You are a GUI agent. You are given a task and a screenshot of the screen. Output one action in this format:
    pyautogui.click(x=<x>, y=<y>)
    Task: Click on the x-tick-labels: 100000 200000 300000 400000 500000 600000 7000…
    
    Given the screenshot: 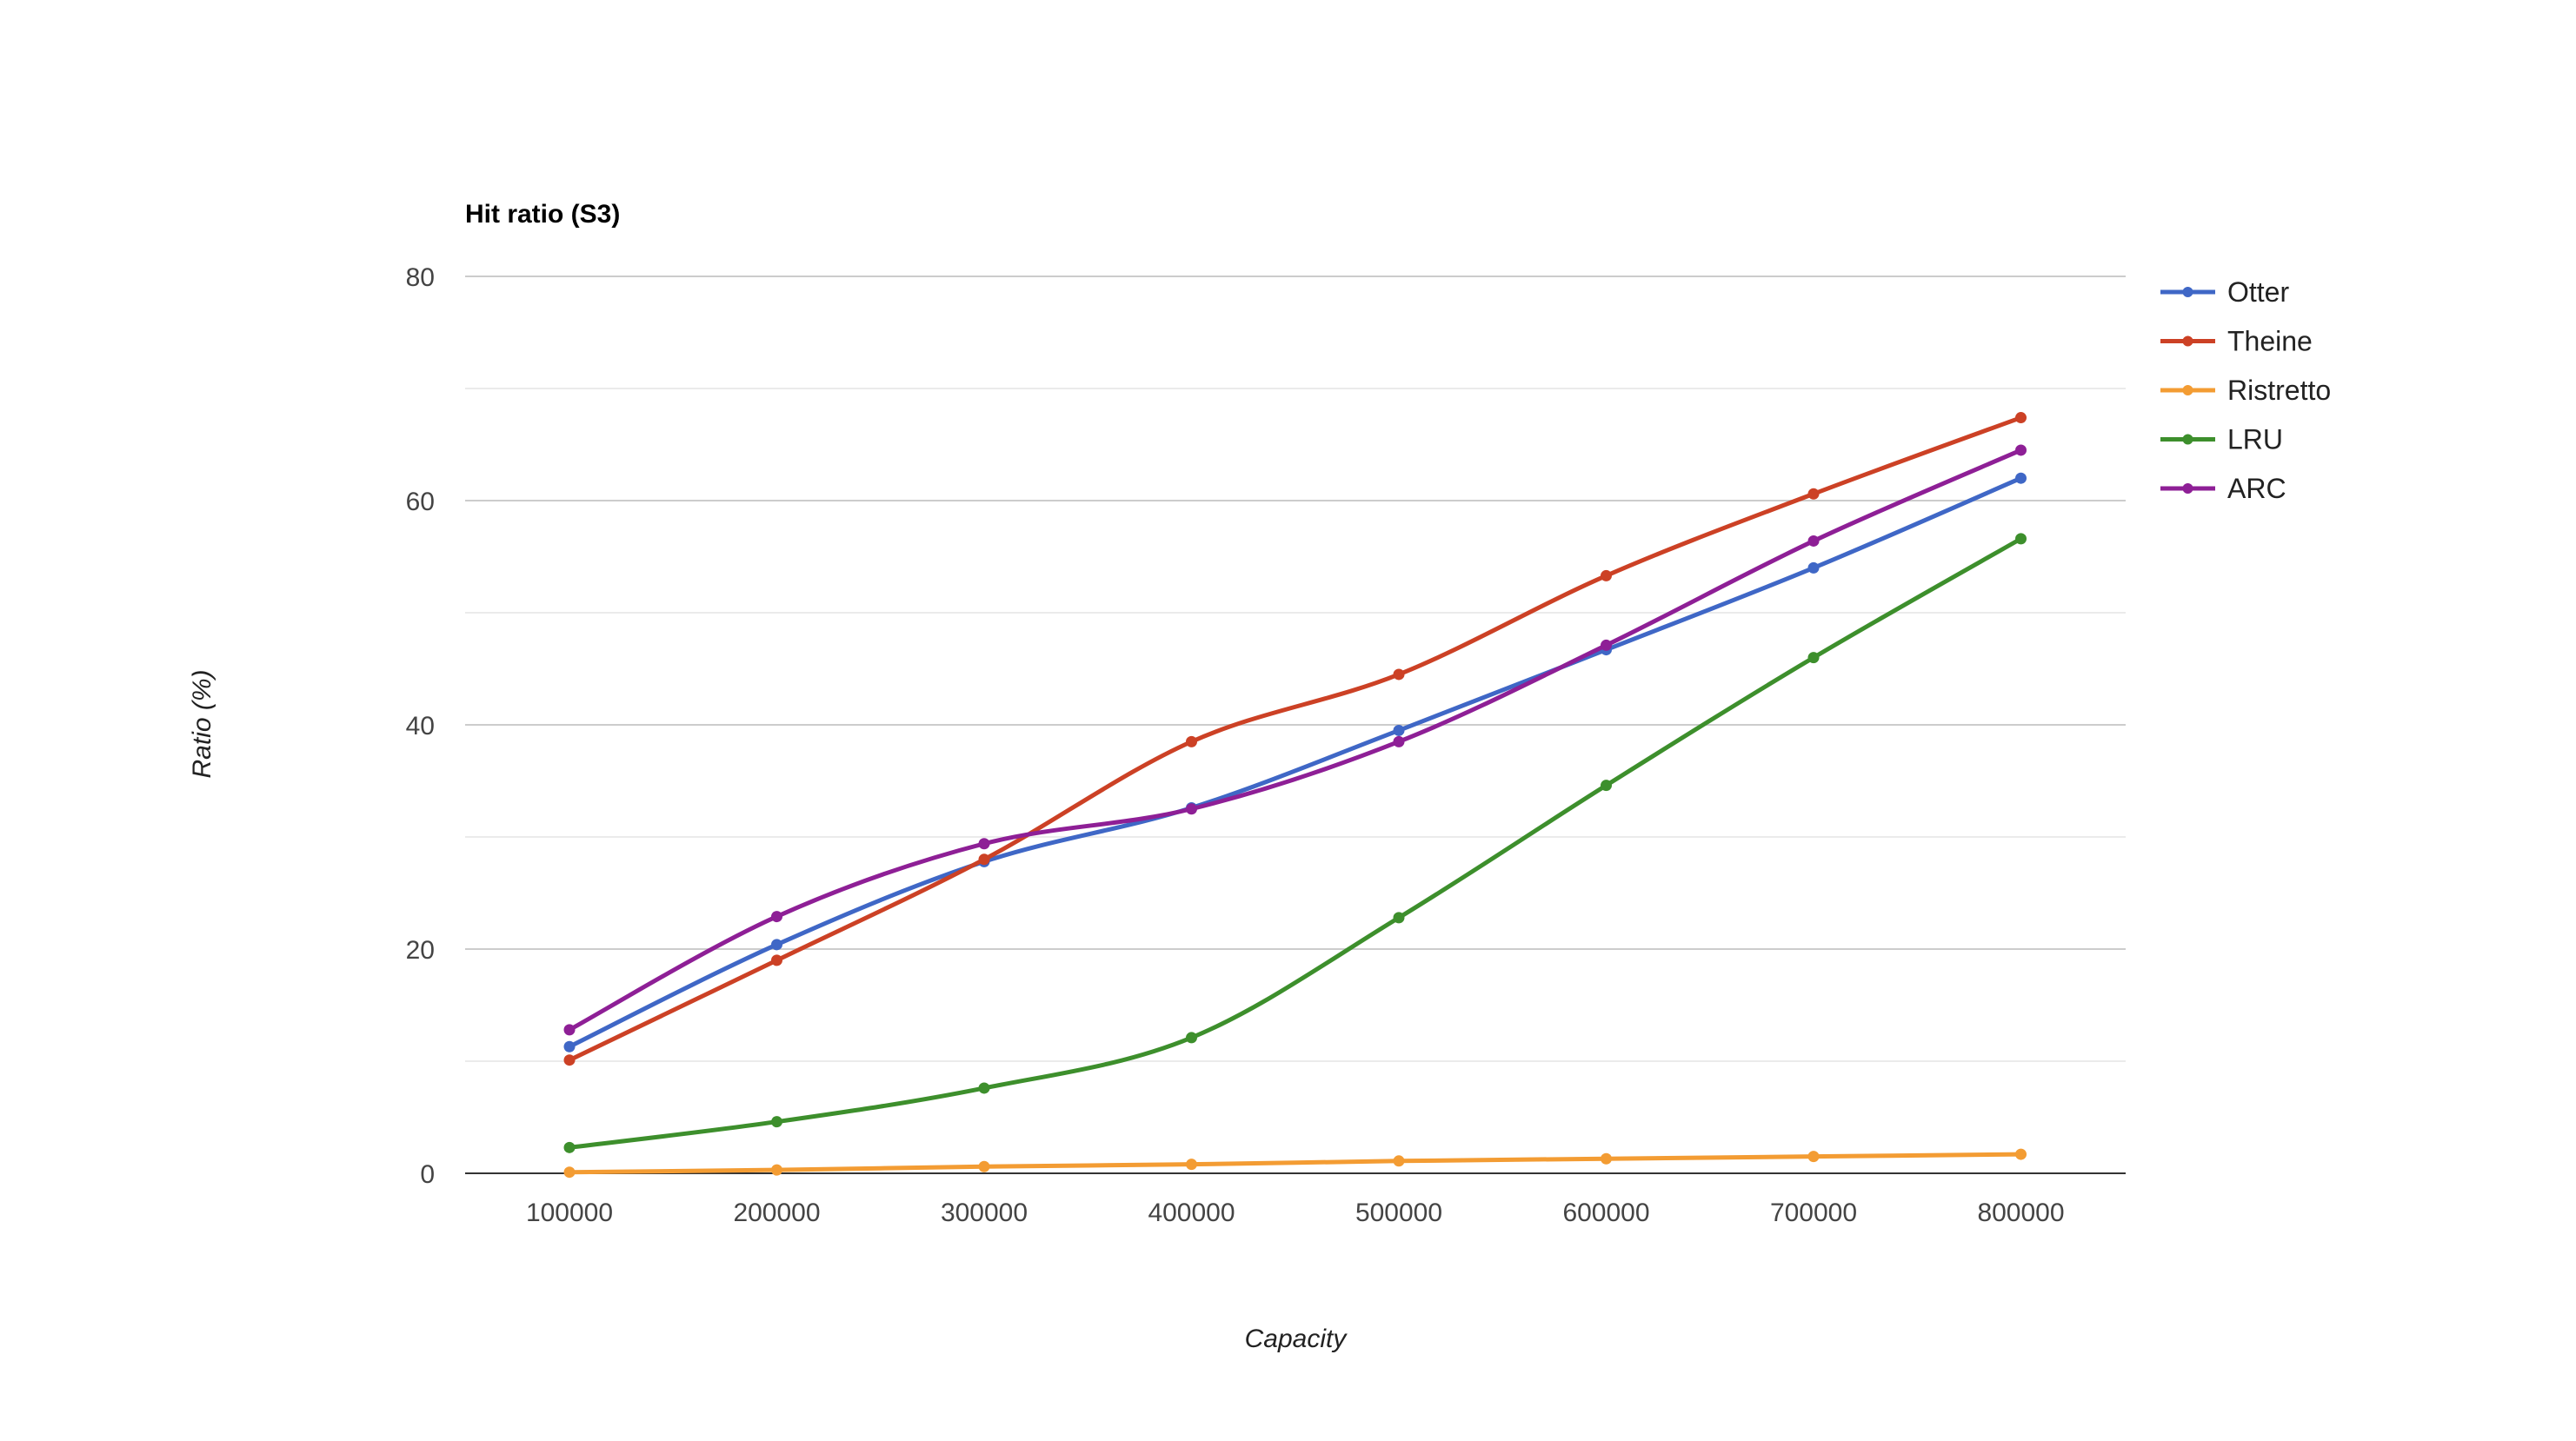 What is the action you would take?
    pyautogui.click(x=1295, y=1213)
    